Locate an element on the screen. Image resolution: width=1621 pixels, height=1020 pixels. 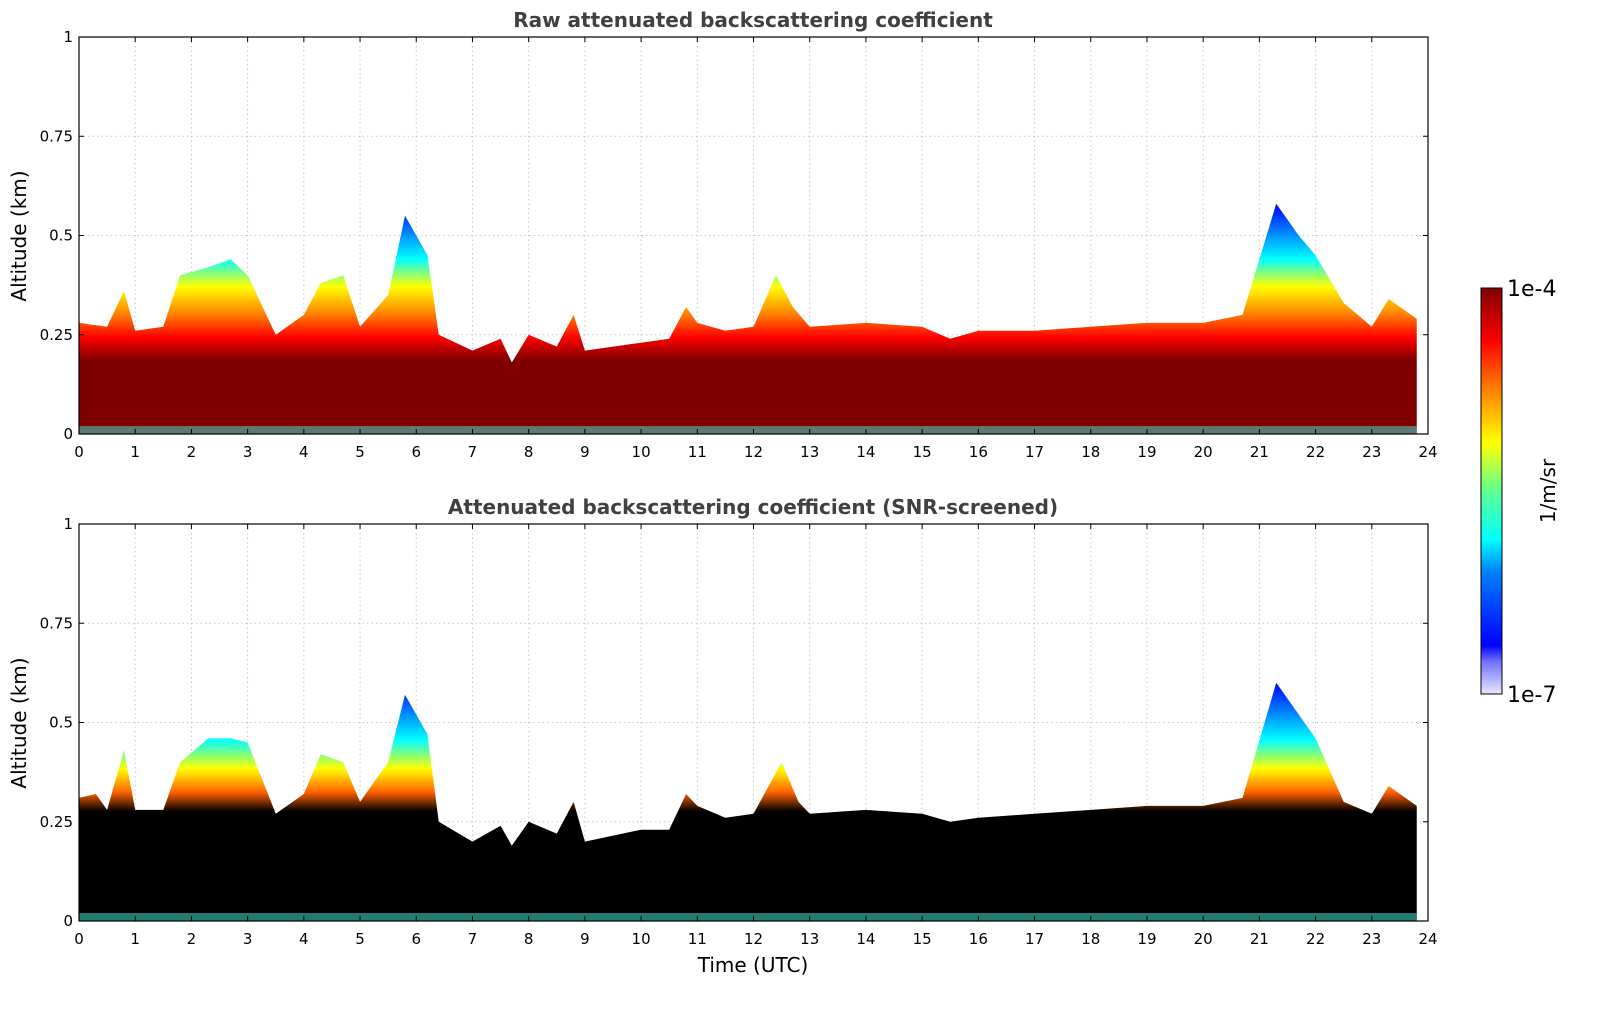
panel-snr-ylabel: Altitude (km) is located at coordinates (19, 722).